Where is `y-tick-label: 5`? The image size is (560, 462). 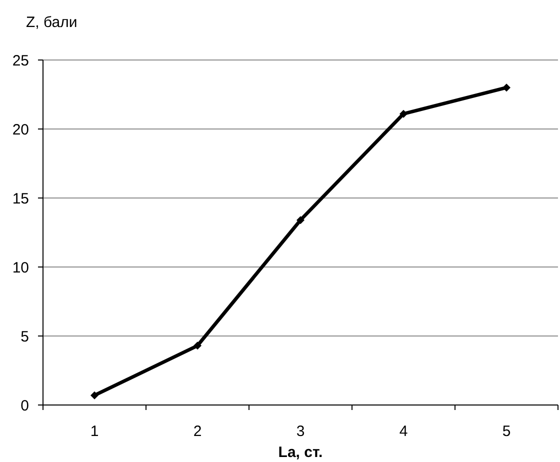
y-tick-label: 5 is located at coordinates (24, 337).